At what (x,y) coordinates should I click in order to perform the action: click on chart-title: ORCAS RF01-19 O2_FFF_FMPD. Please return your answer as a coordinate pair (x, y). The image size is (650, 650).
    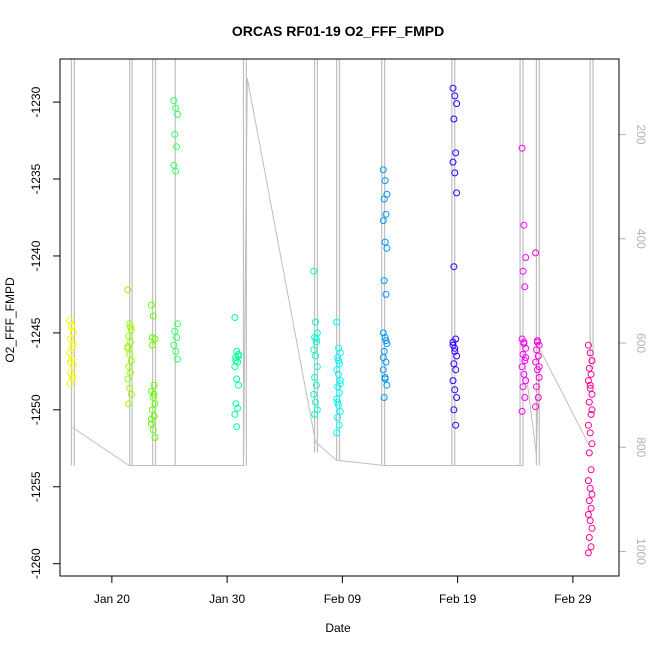
    Looking at the image, I should click on (338, 31).